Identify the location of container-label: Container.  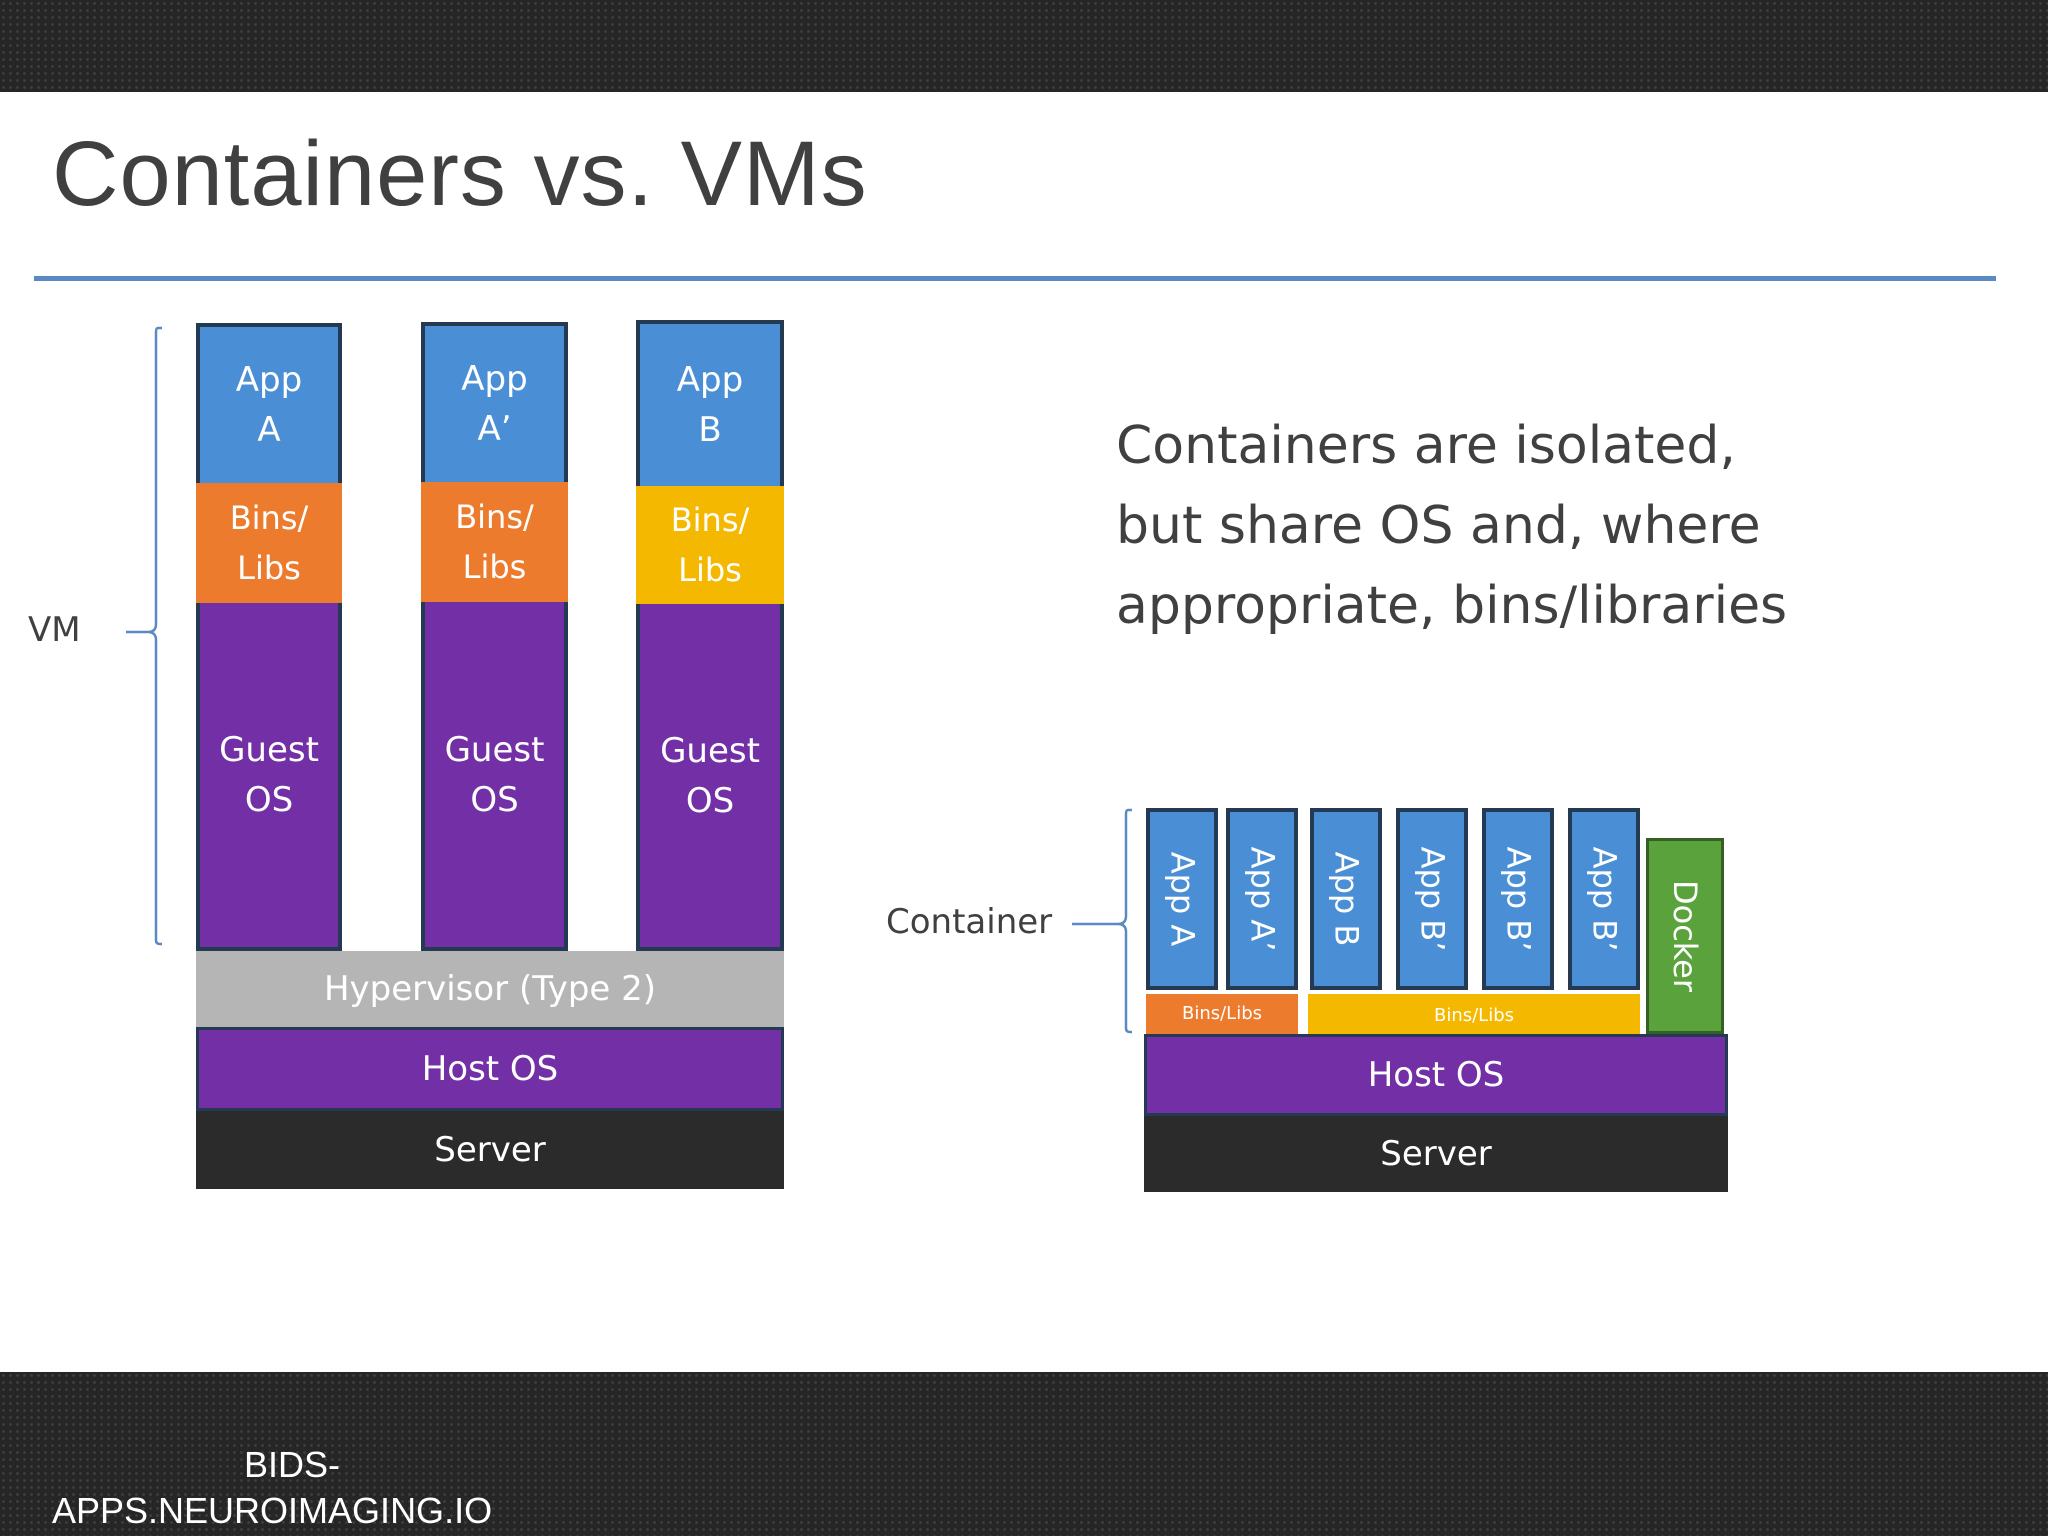
(969, 922).